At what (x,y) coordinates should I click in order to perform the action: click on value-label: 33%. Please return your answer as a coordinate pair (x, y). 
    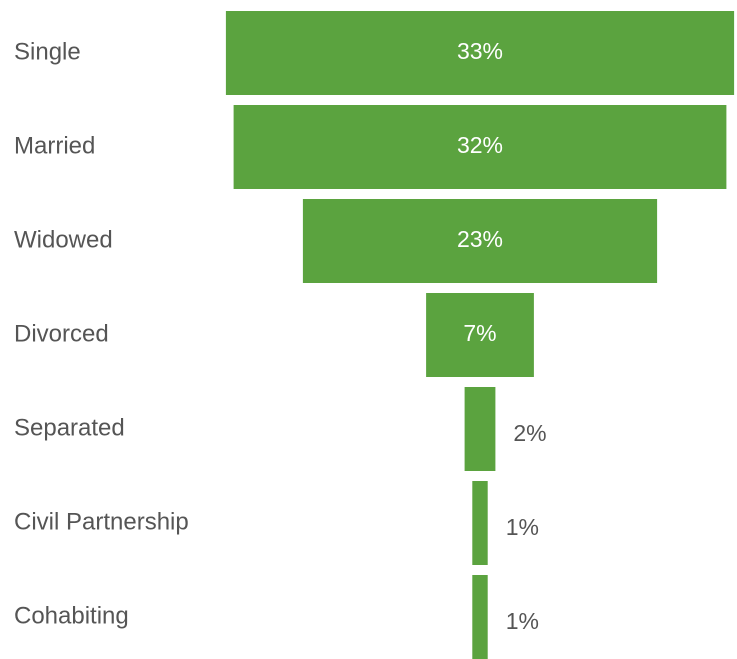
    Looking at the image, I should click on (480, 51).